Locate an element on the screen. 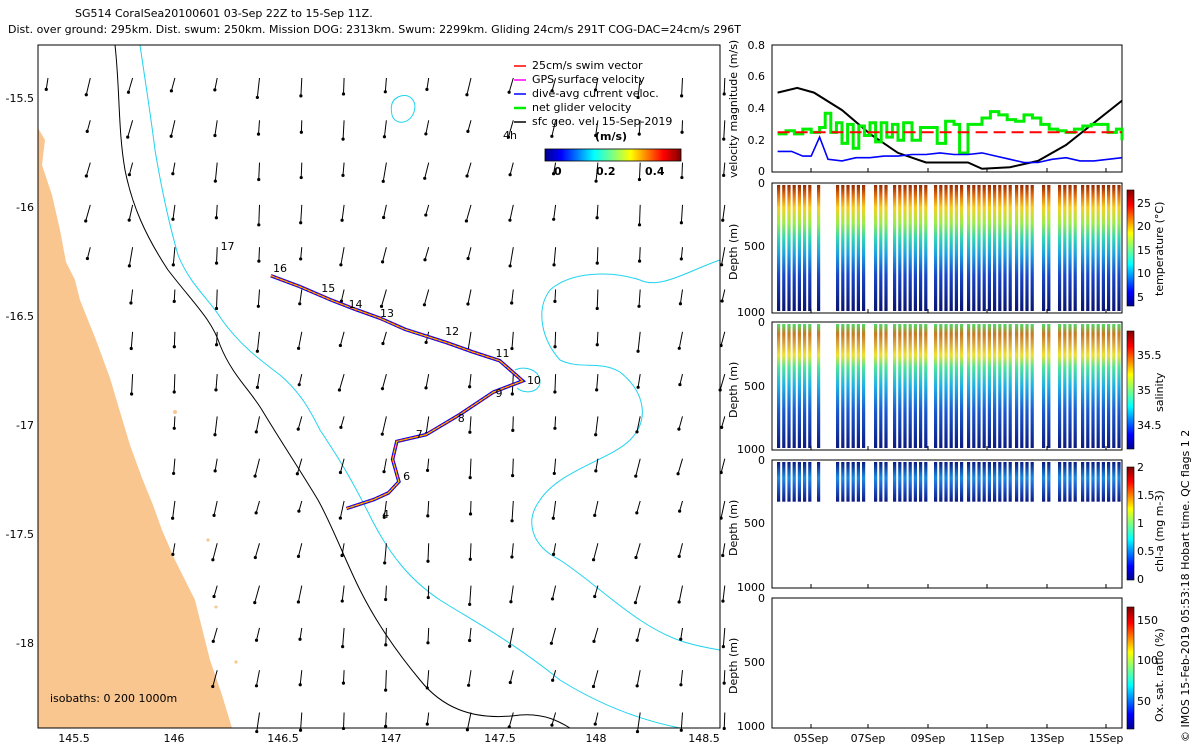  chl-cb-label: chl-a (mg m-3) is located at coordinates (1159, 531).